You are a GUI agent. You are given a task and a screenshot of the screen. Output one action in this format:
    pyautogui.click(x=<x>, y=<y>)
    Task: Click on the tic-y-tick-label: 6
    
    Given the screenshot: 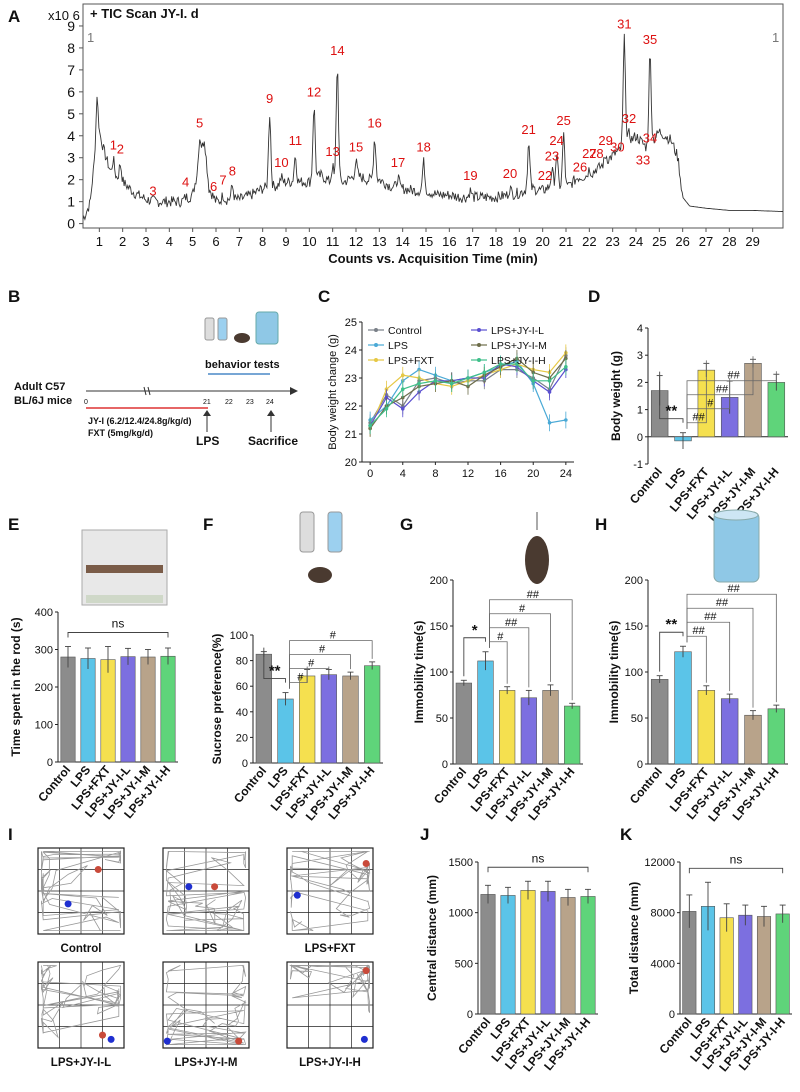 What is the action you would take?
    pyautogui.click(x=71, y=92)
    